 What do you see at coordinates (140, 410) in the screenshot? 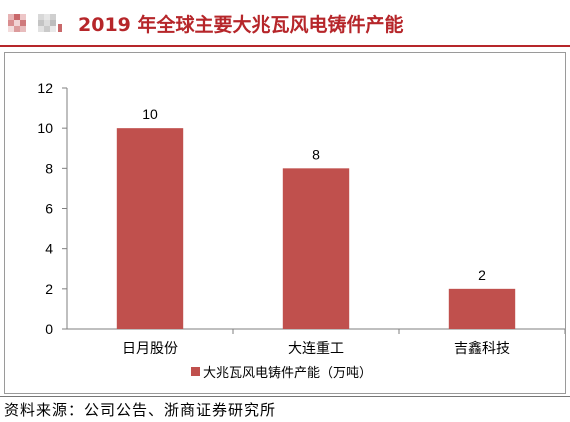
I see `source-note: 资料来源：公司公告、浙商证券研究所` at bounding box center [140, 410].